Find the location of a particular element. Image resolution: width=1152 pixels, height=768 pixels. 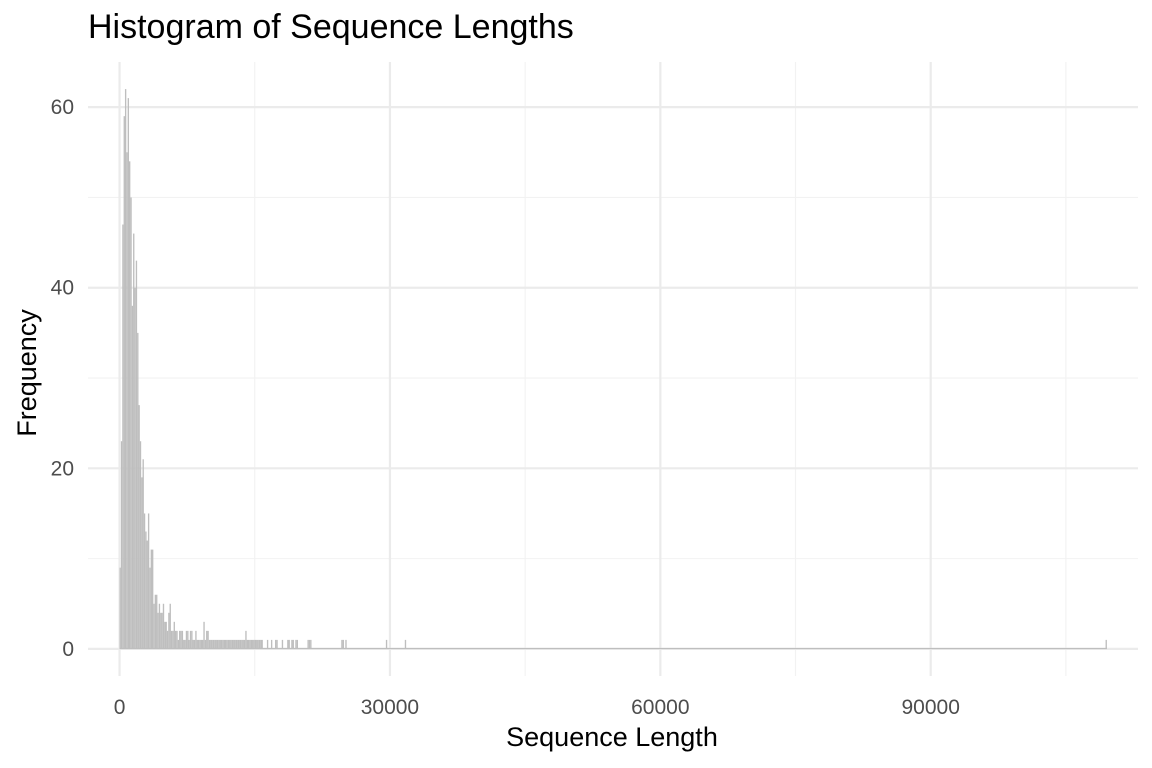

y-tick-label: 40 is located at coordinates (62, 288).